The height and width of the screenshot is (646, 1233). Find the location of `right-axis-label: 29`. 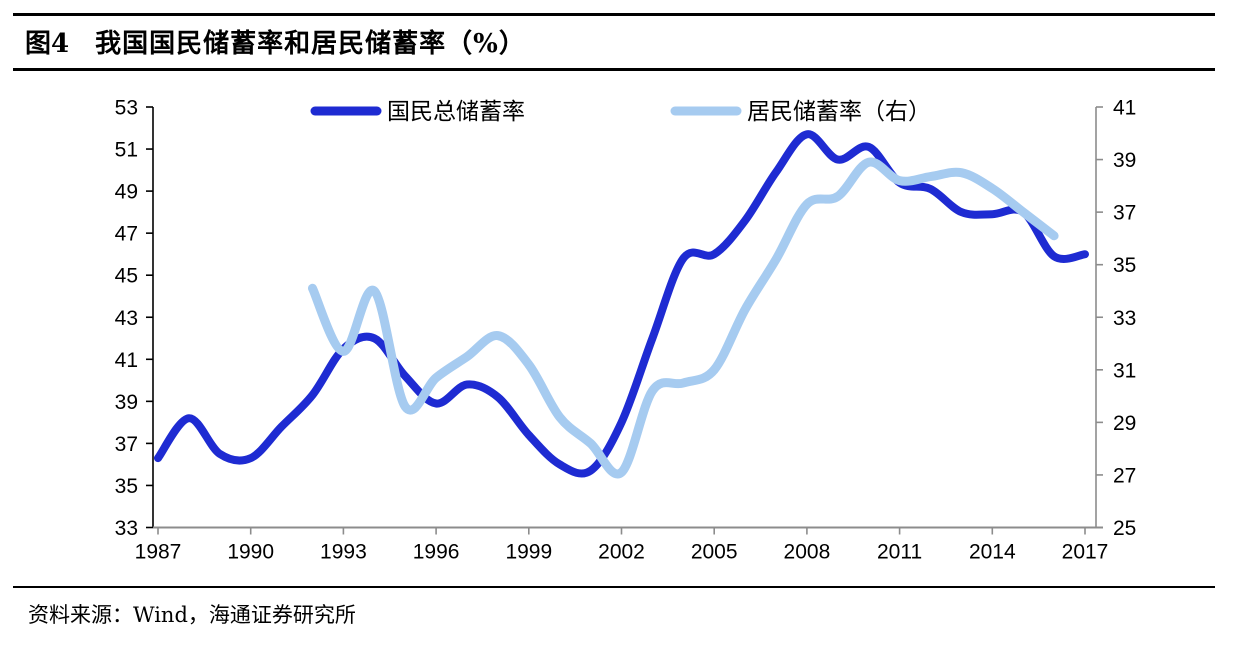

right-axis-label: 29 is located at coordinates (1124, 423).